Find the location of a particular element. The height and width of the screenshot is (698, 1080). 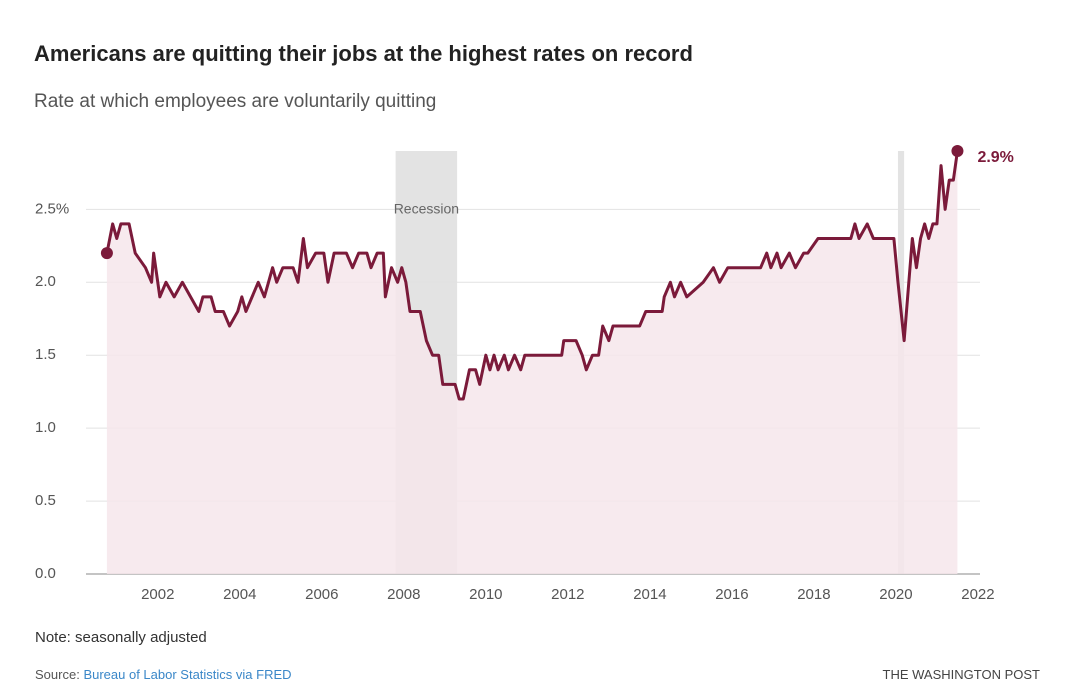

y-tick-label: 1.5 is located at coordinates (45, 354).